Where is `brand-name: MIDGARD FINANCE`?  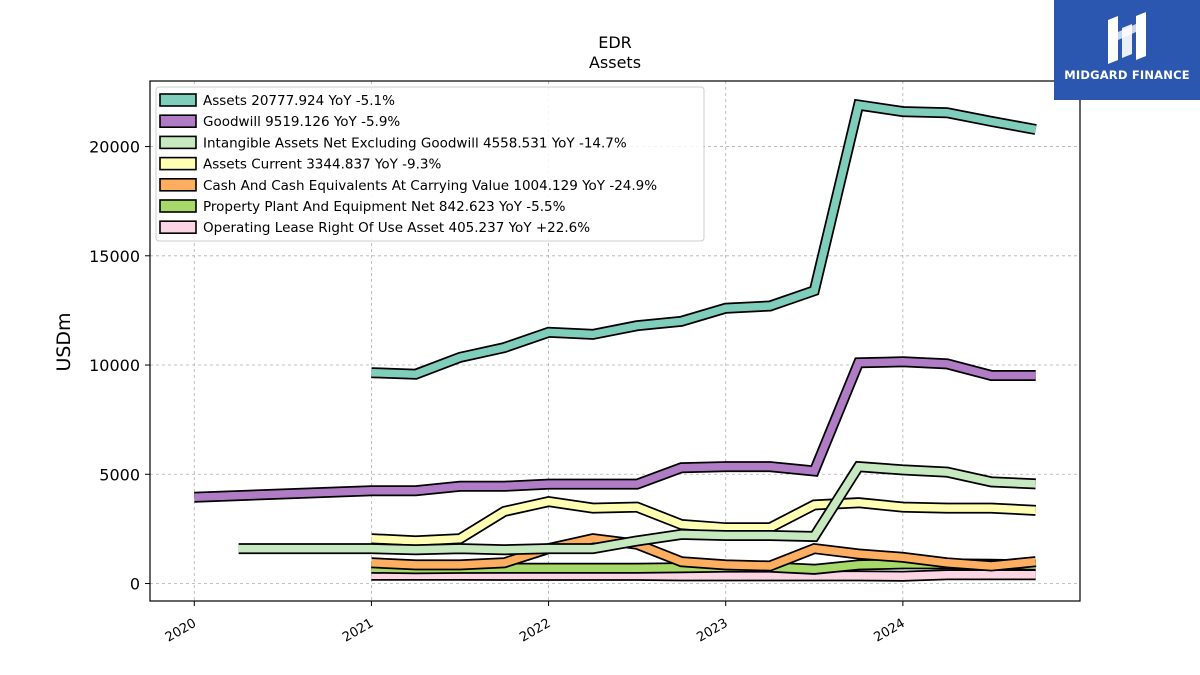
brand-name: MIDGARD FINANCE is located at coordinates (1127, 75).